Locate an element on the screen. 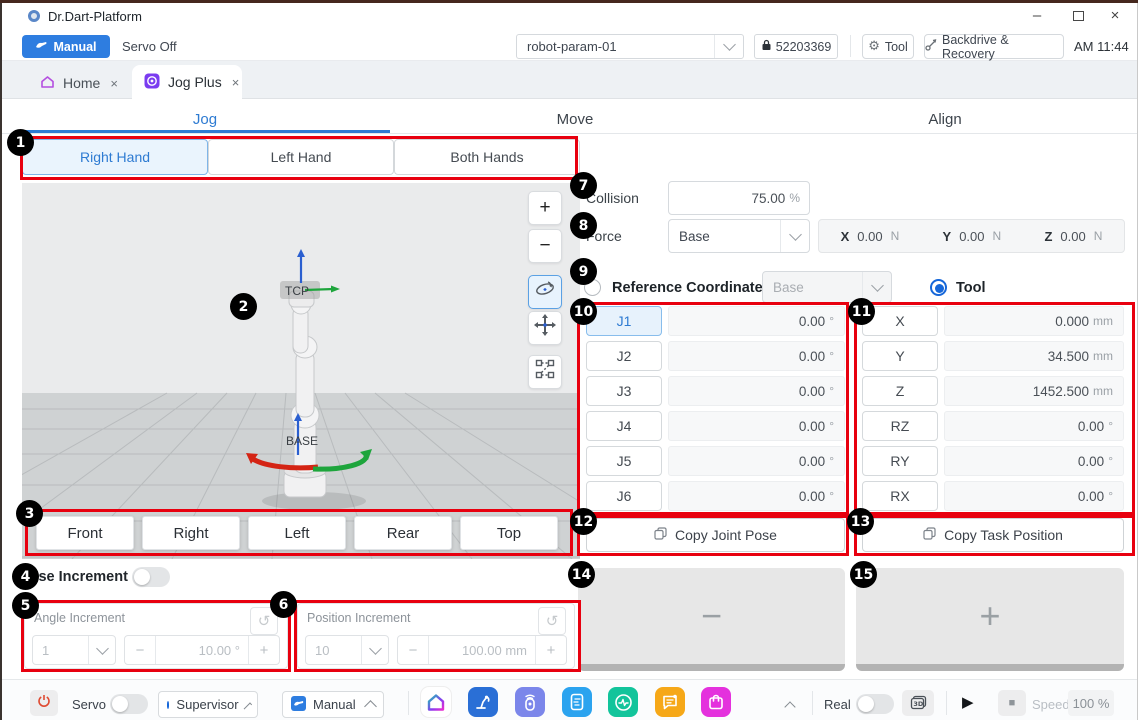  tab-home: Home × is located at coordinates (80, 83).